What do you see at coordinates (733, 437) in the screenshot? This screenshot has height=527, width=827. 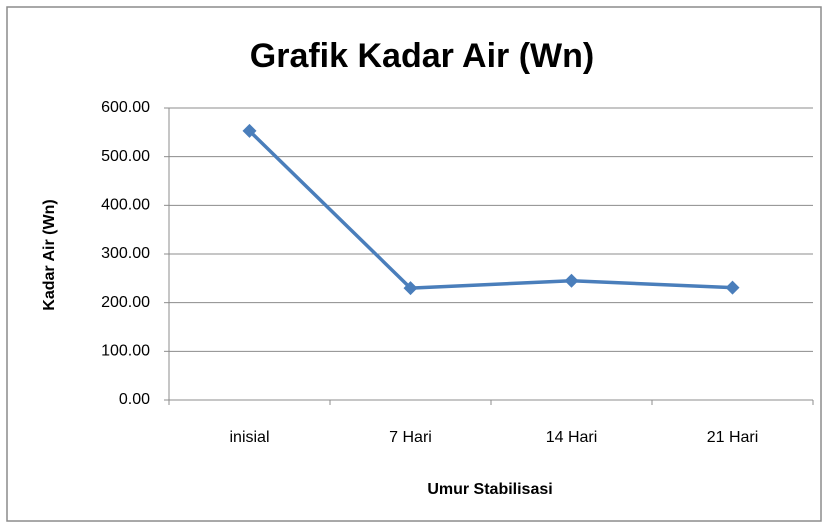 I see `x-tick-label: 21 Hari` at bounding box center [733, 437].